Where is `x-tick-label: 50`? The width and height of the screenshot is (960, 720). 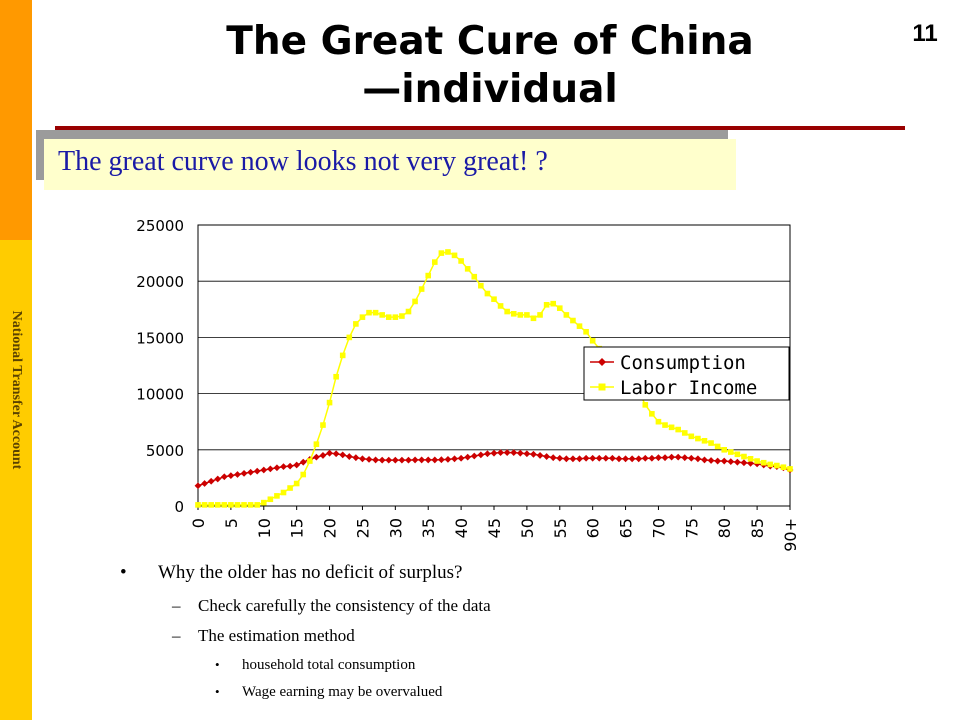
x-tick-label: 50 is located at coordinates (527, 528).